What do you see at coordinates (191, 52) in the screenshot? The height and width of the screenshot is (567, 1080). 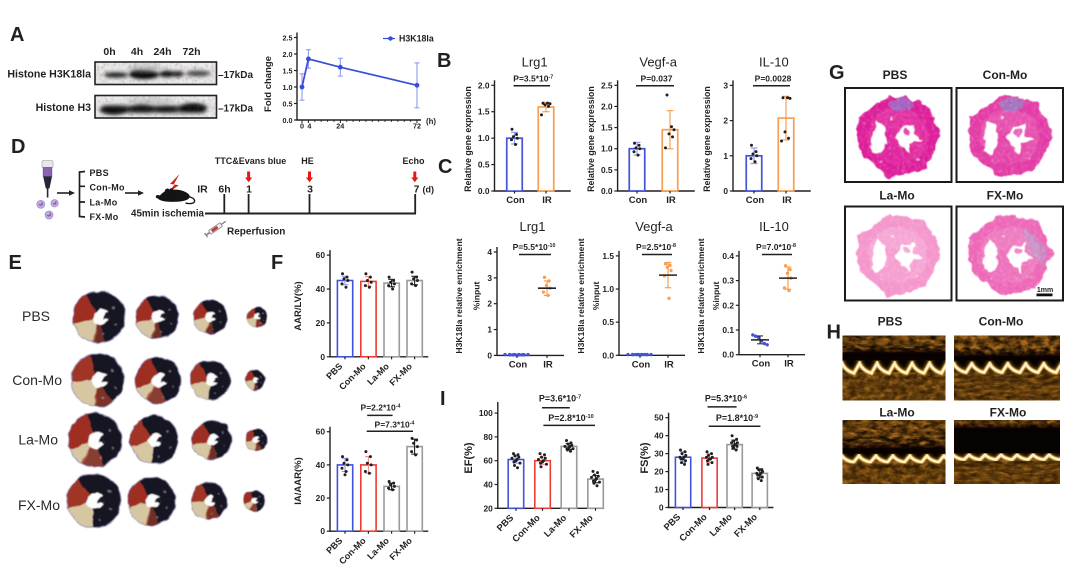 I see `svg-text: 72h` at bounding box center [191, 52].